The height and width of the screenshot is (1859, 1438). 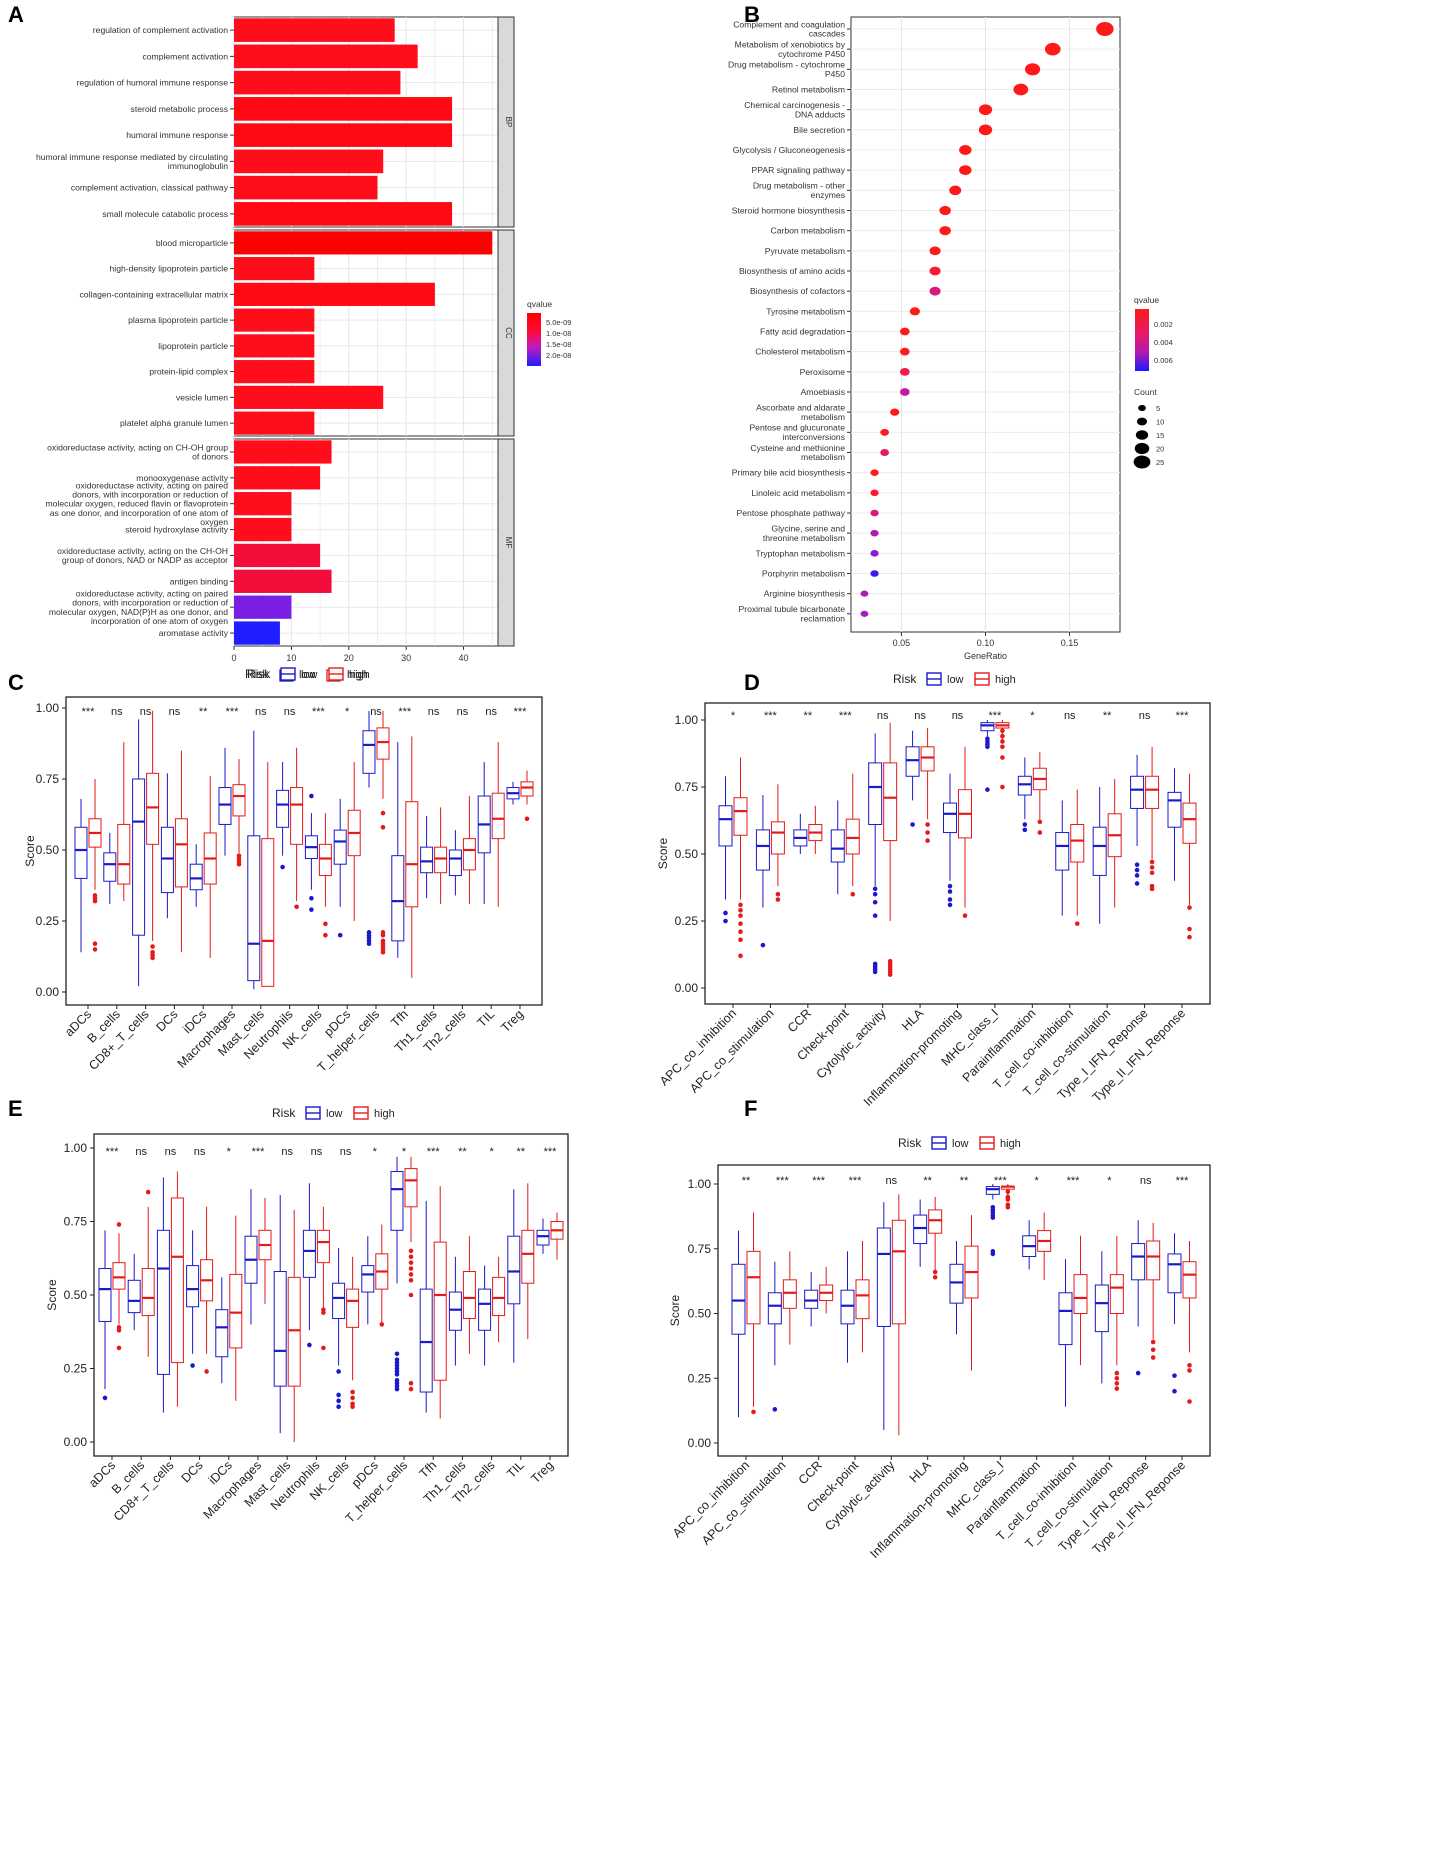 What do you see at coordinates (486, 1018) in the screenshot?
I see `x-tick-label: TIL` at bounding box center [486, 1018].